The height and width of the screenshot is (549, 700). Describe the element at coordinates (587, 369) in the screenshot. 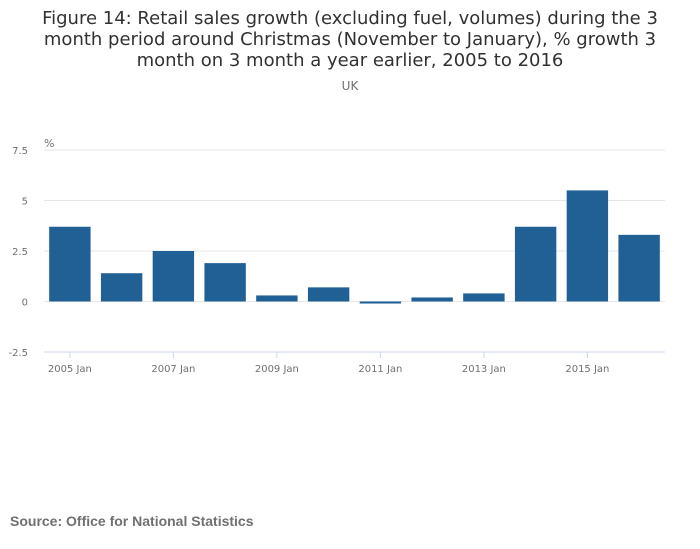

I see `x-tick-label: 2015 Jan` at that location.